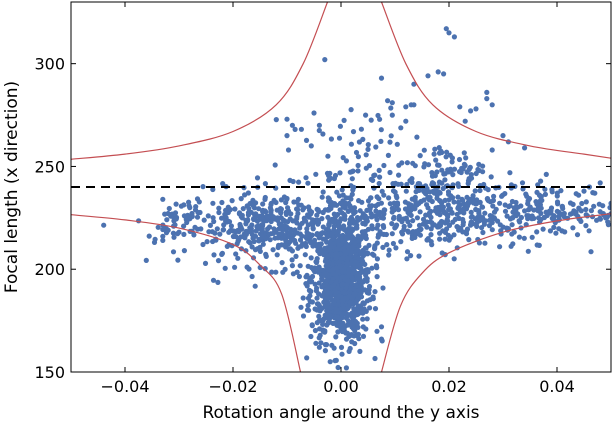  I want to click on x-tick-label: −0.04, so click(124, 386).